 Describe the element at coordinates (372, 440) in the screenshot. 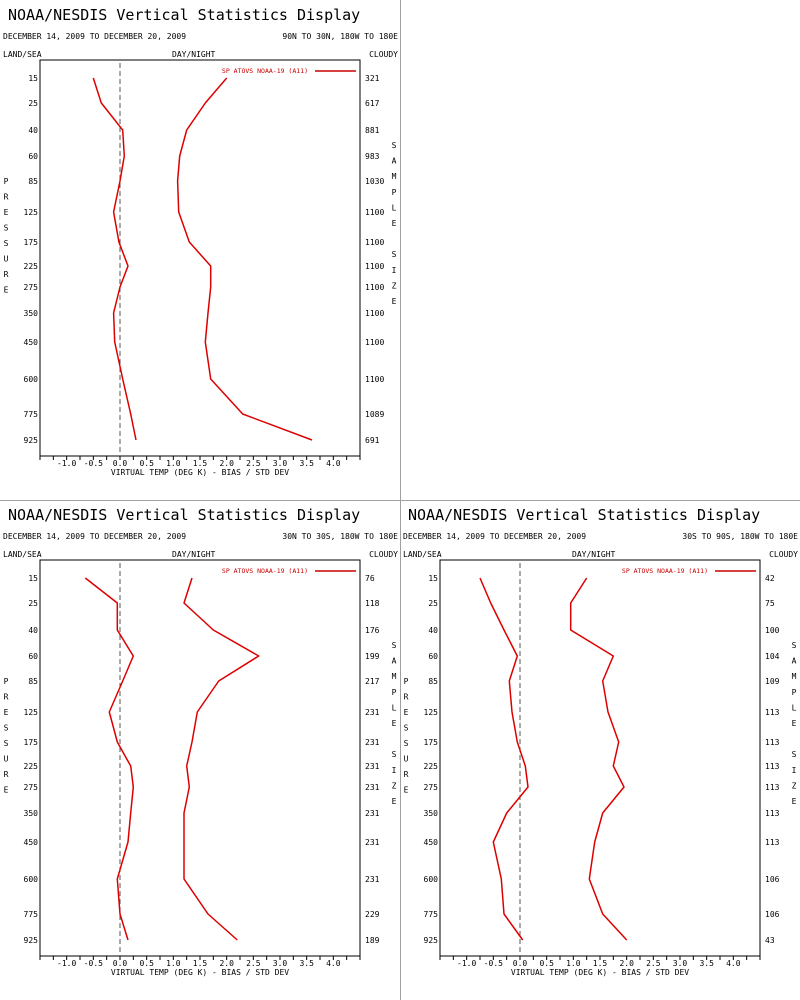

I see `sample-size-label: 691` at that location.